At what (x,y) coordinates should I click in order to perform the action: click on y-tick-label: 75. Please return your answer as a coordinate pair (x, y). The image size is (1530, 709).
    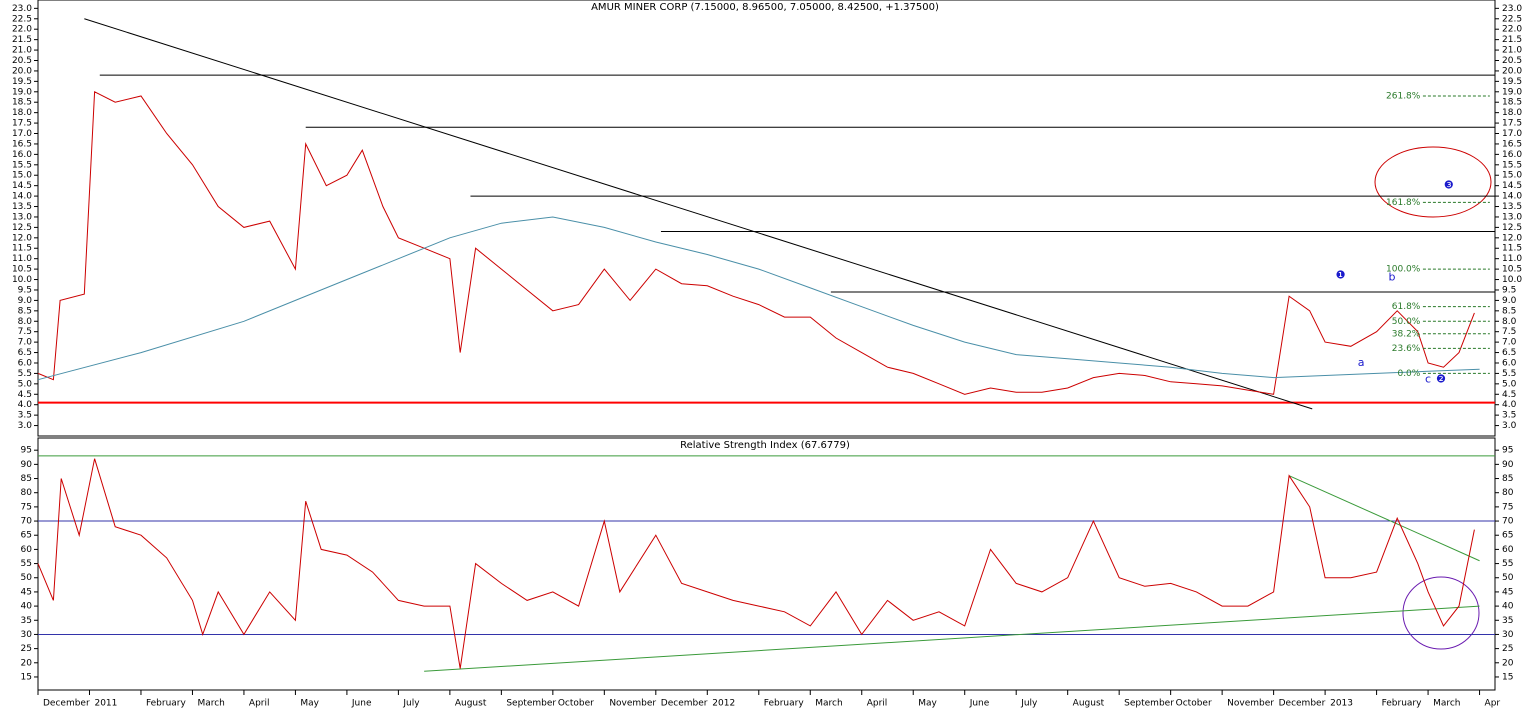
    Looking at the image, I should click on (1507, 507).